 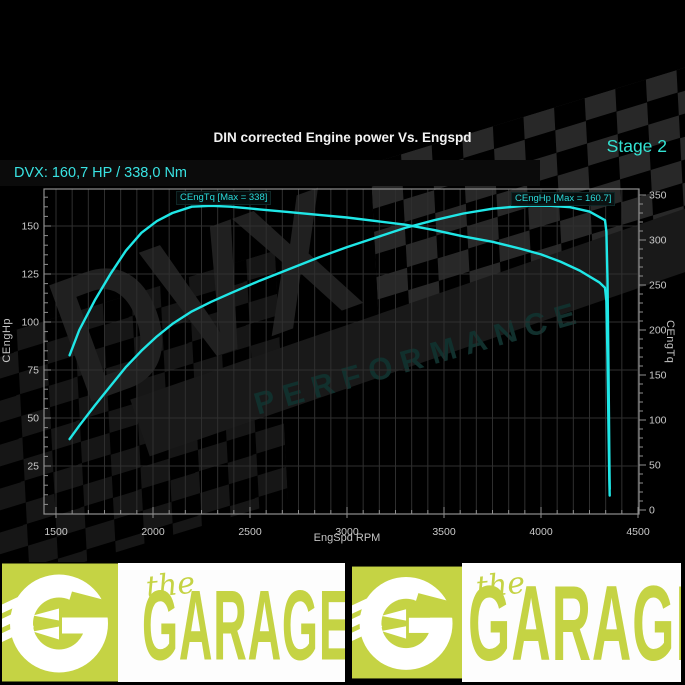 I want to click on right-axis-title: CEngTq, so click(x=670, y=342).